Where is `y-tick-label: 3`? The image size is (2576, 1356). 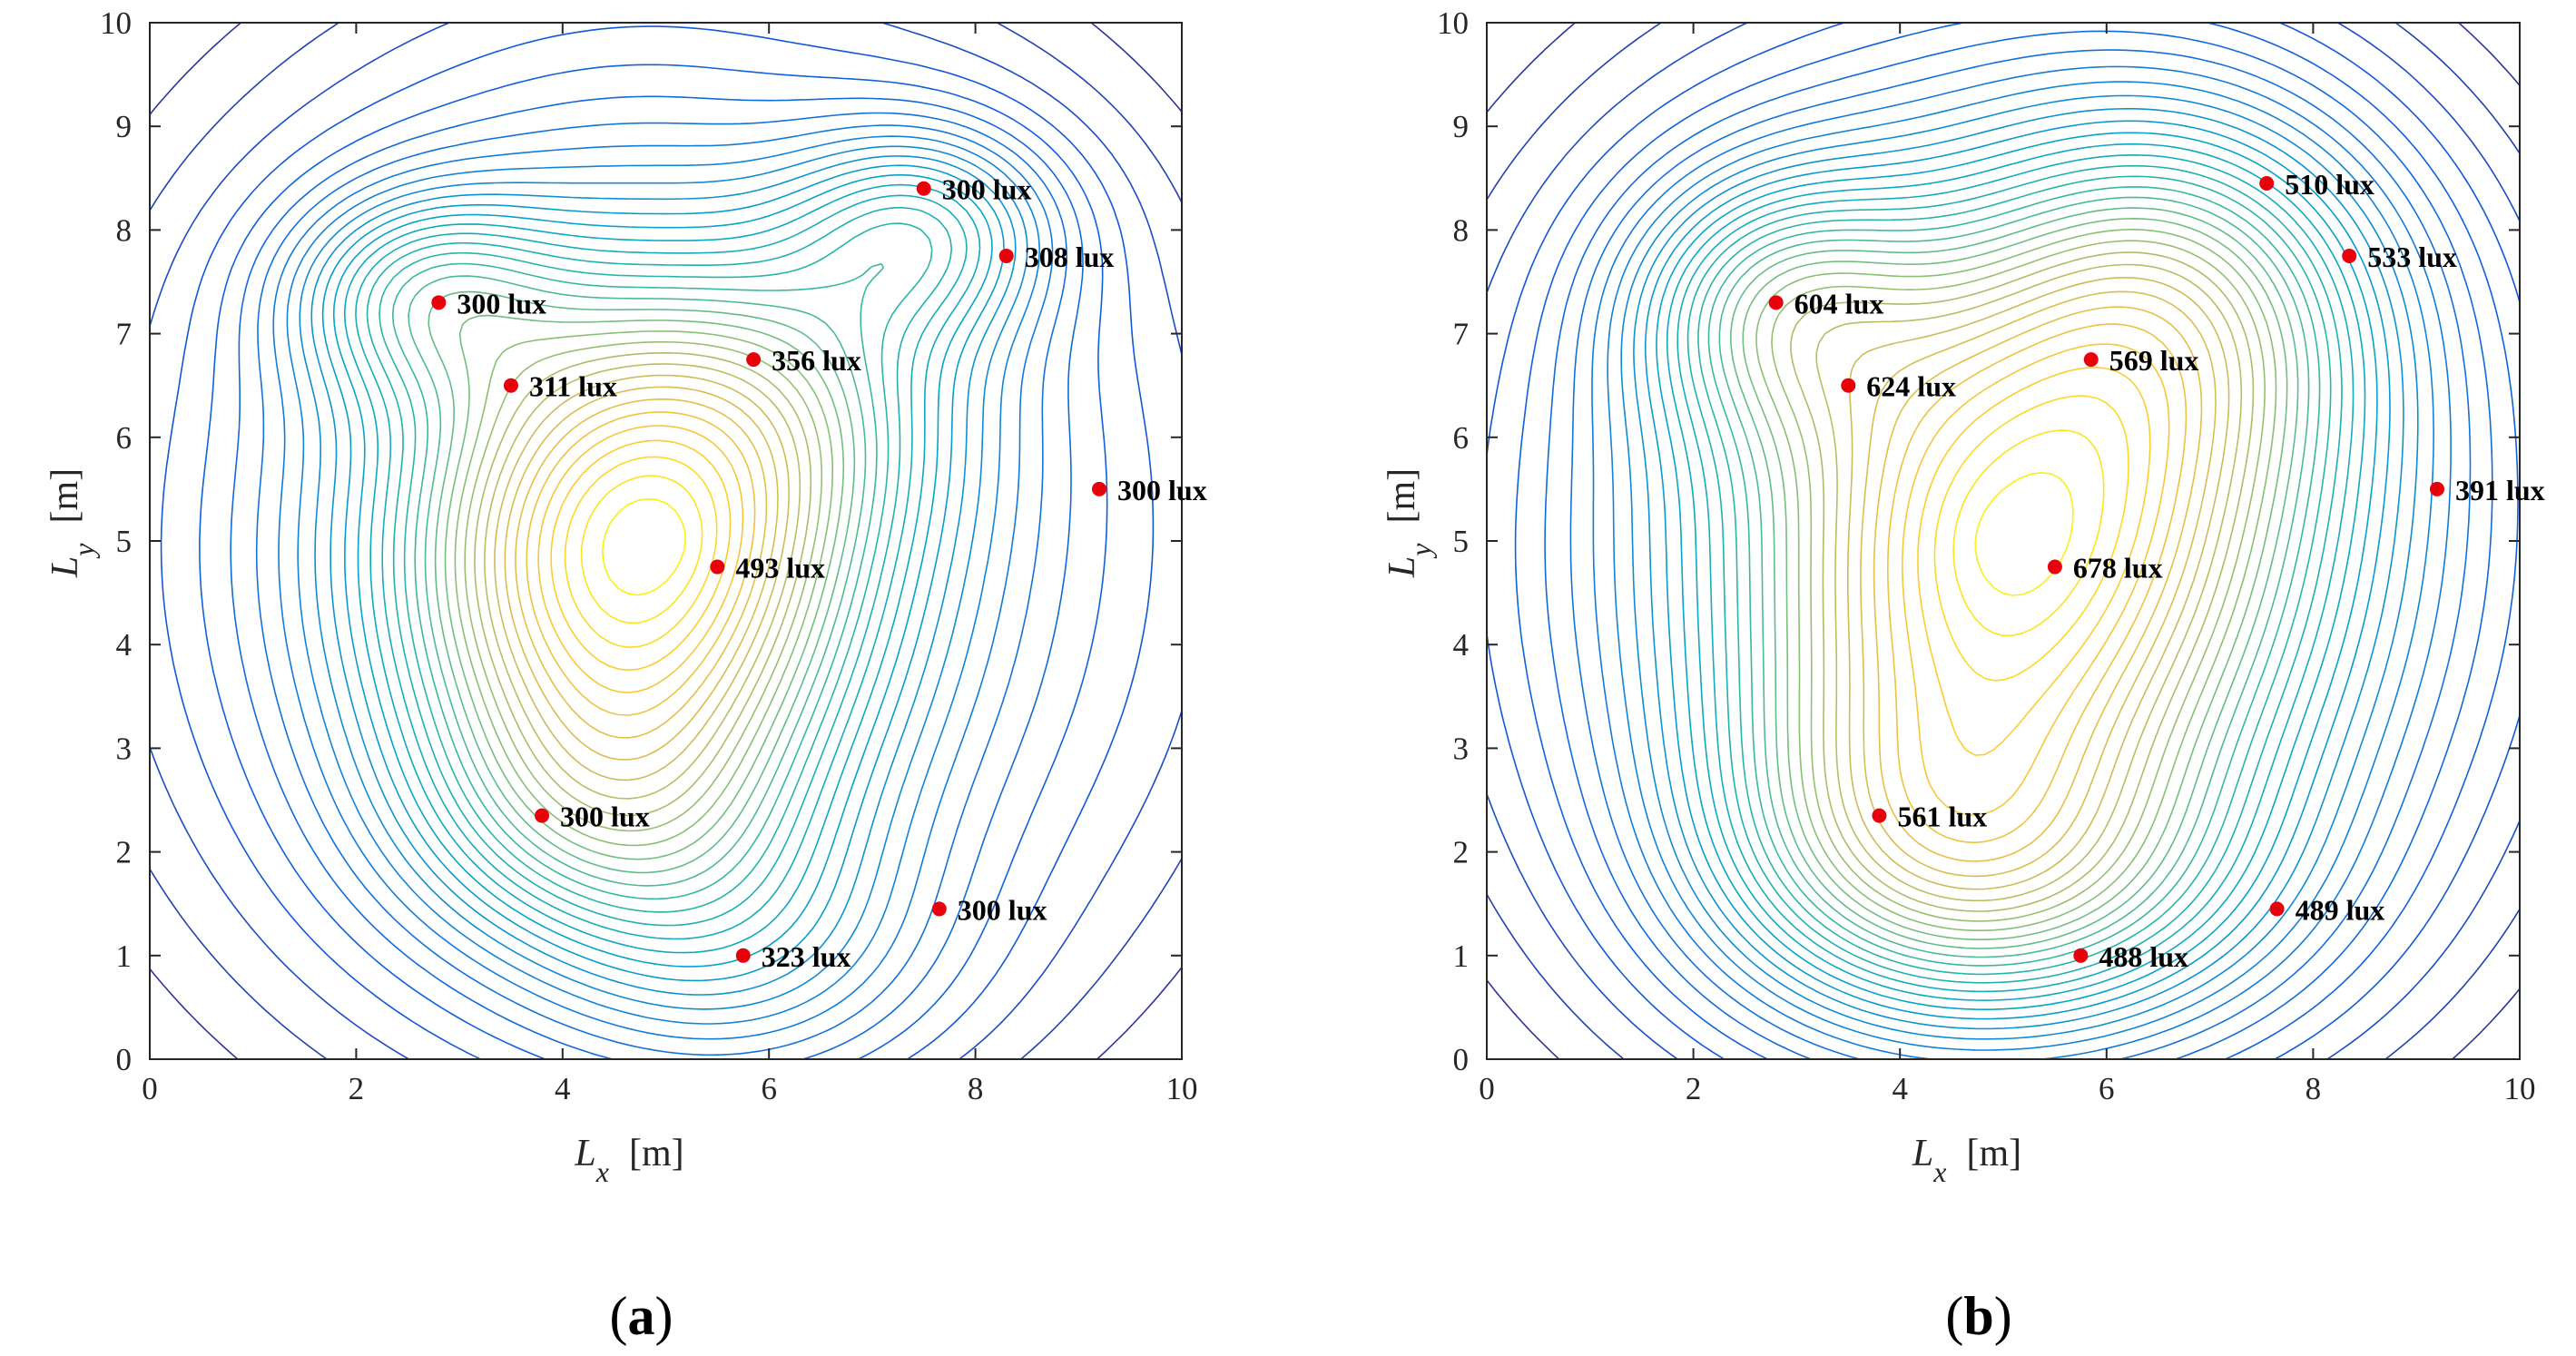 y-tick-label: 3 is located at coordinates (1461, 748).